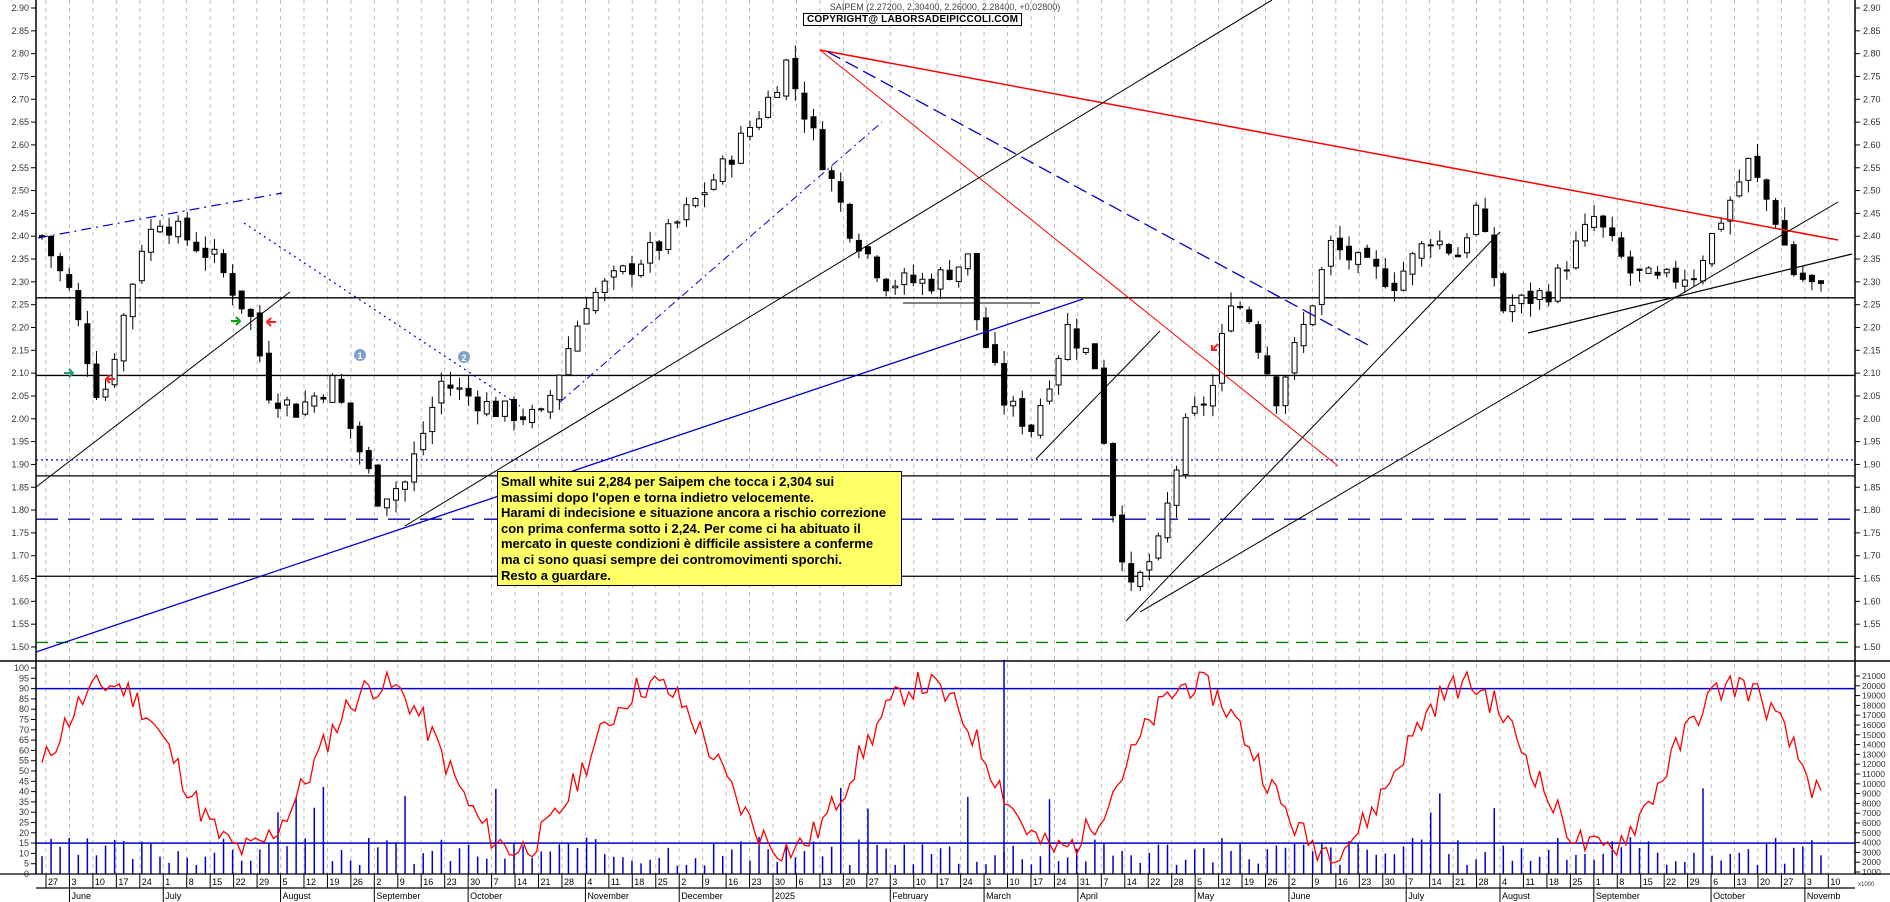 The image size is (1890, 902). Describe the element at coordinates (20, 168) in the screenshot. I see `svg-text: 2.55` at that location.